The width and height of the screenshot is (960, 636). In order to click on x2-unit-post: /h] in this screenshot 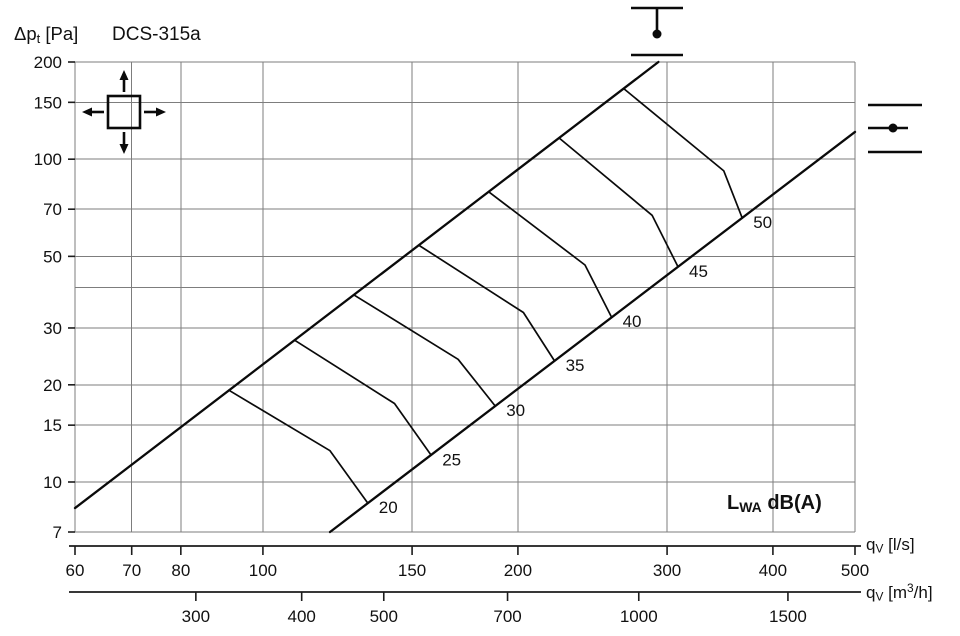, I will do `click(923, 592)`.